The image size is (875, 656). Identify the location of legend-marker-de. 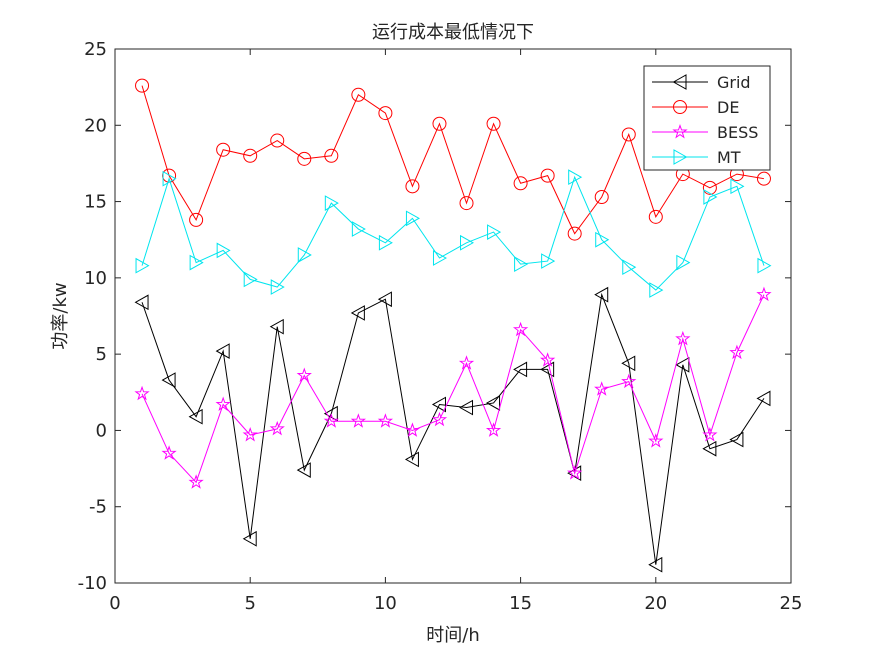
(680, 107).